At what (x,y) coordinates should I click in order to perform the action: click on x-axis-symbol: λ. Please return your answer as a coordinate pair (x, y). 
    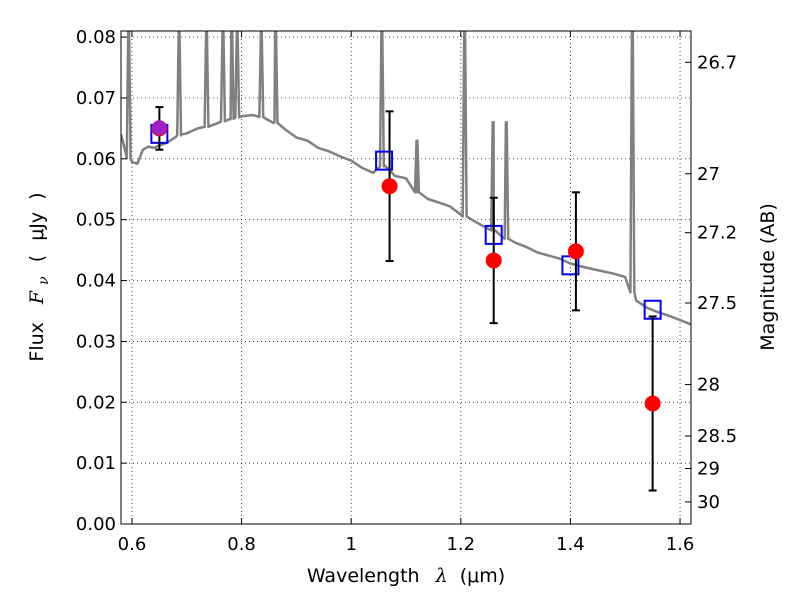
    Looking at the image, I should click on (441, 576).